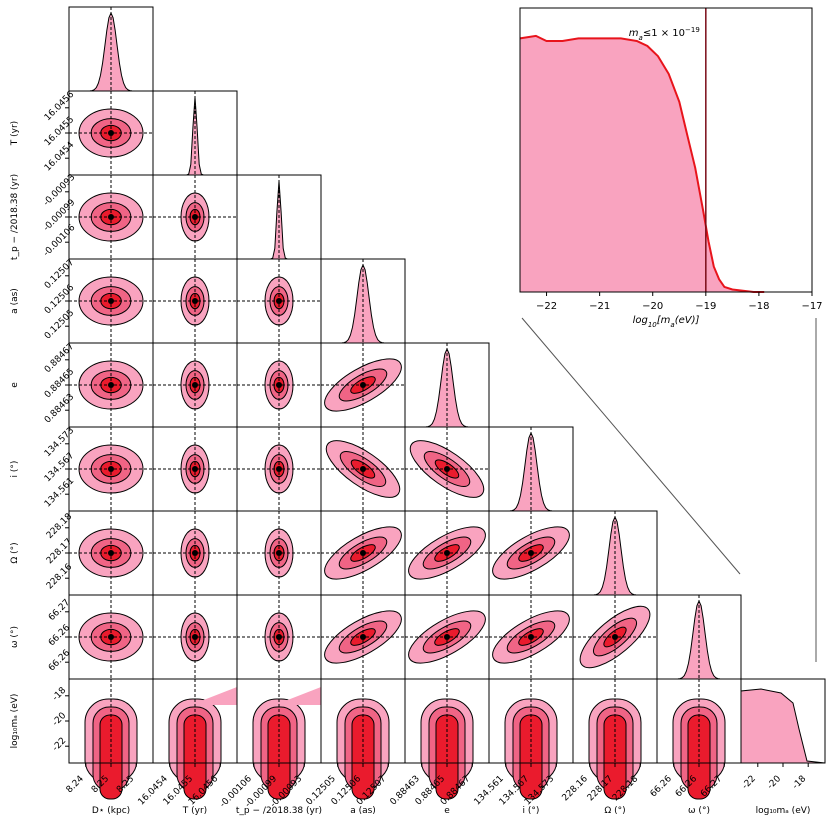  Describe the element at coordinates (695, 747) in the screenshot. I see `panel-log10ma-omega: 66.26 66.26 66.27ω (°)` at that location.